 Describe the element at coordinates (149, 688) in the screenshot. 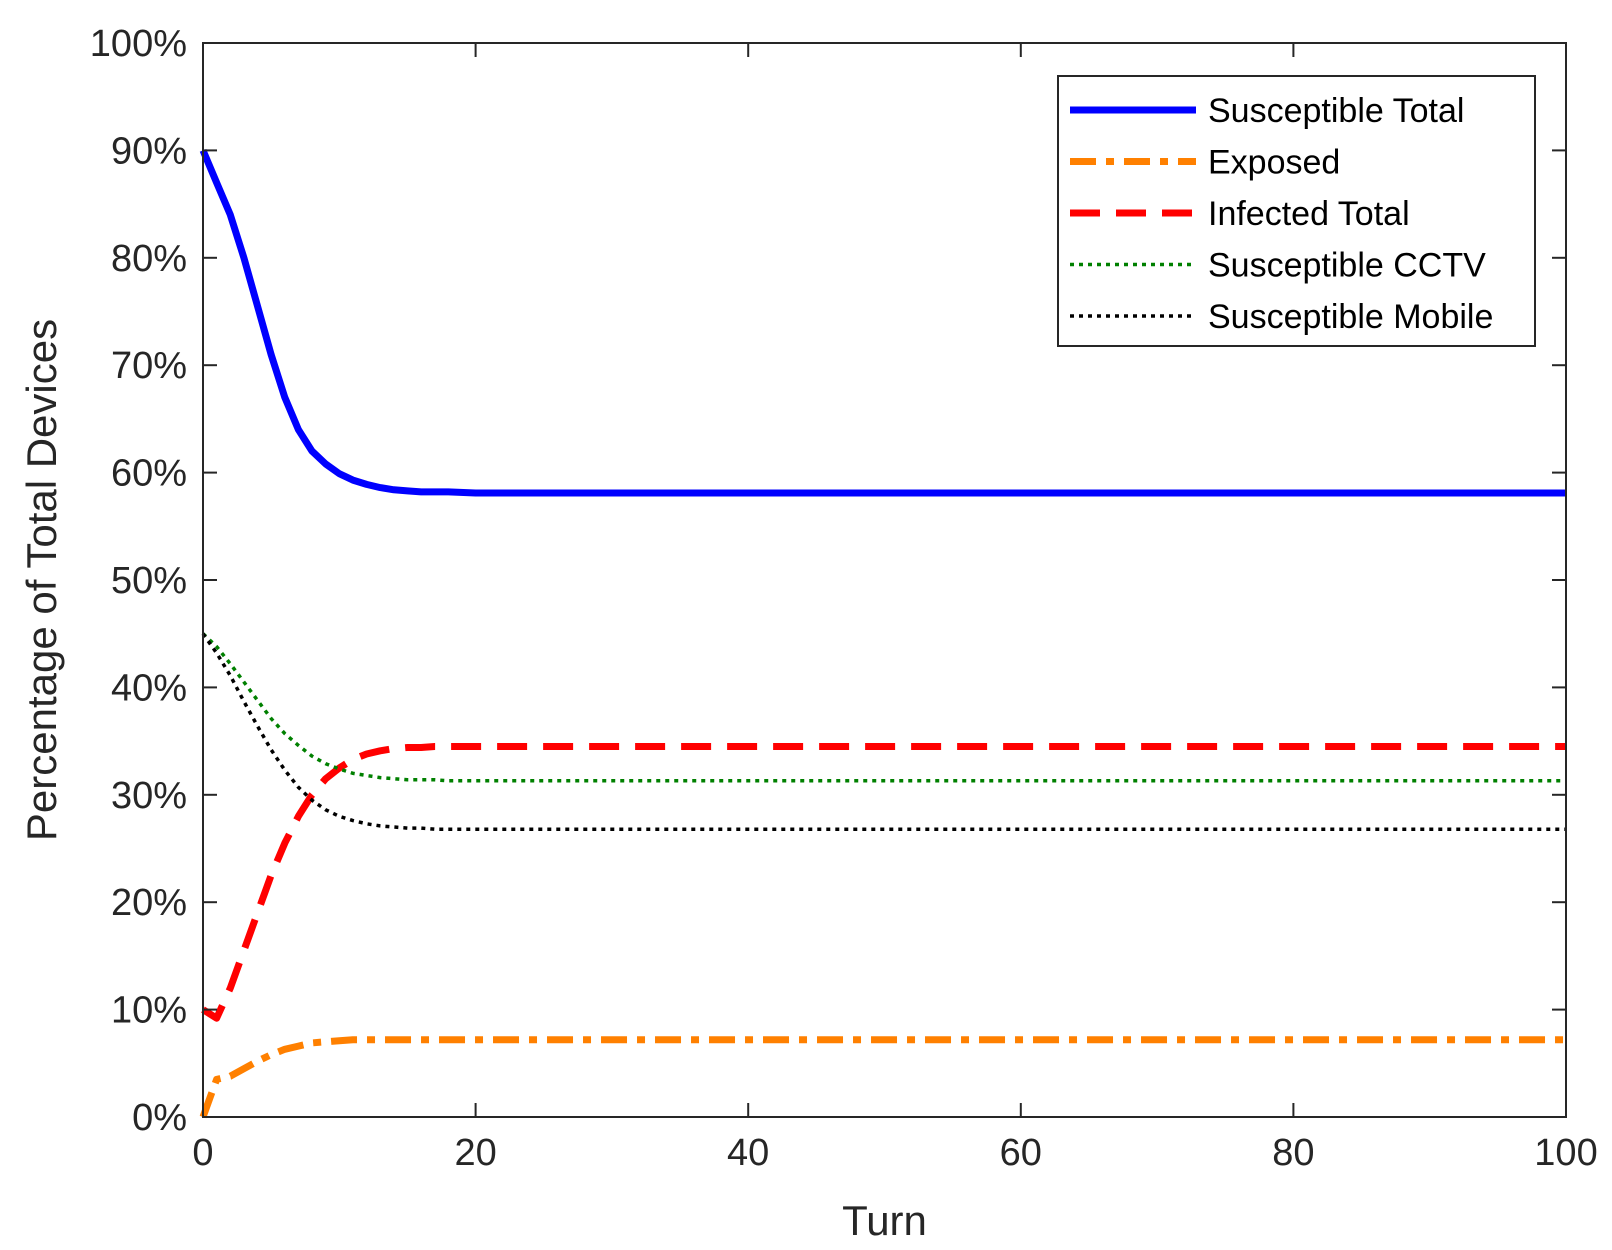

I see `y-tick-label: 40%` at that location.